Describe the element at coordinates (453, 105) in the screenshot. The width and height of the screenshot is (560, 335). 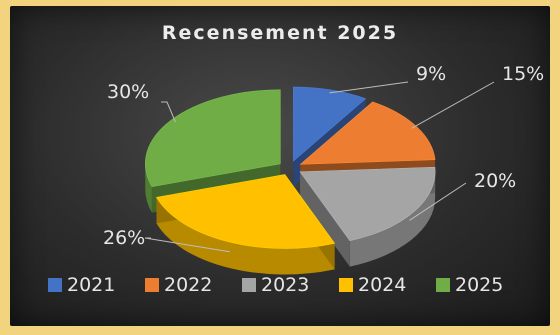
I see `leader-line-2022` at that location.